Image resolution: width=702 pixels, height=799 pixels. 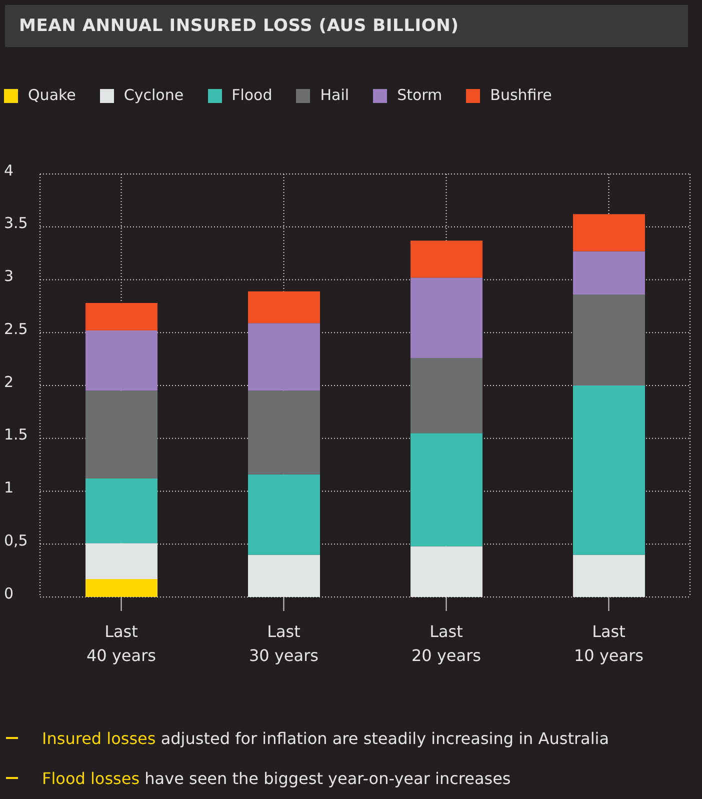 What do you see at coordinates (121, 643) in the screenshot?
I see `x-tick-label: Last 40 years` at bounding box center [121, 643].